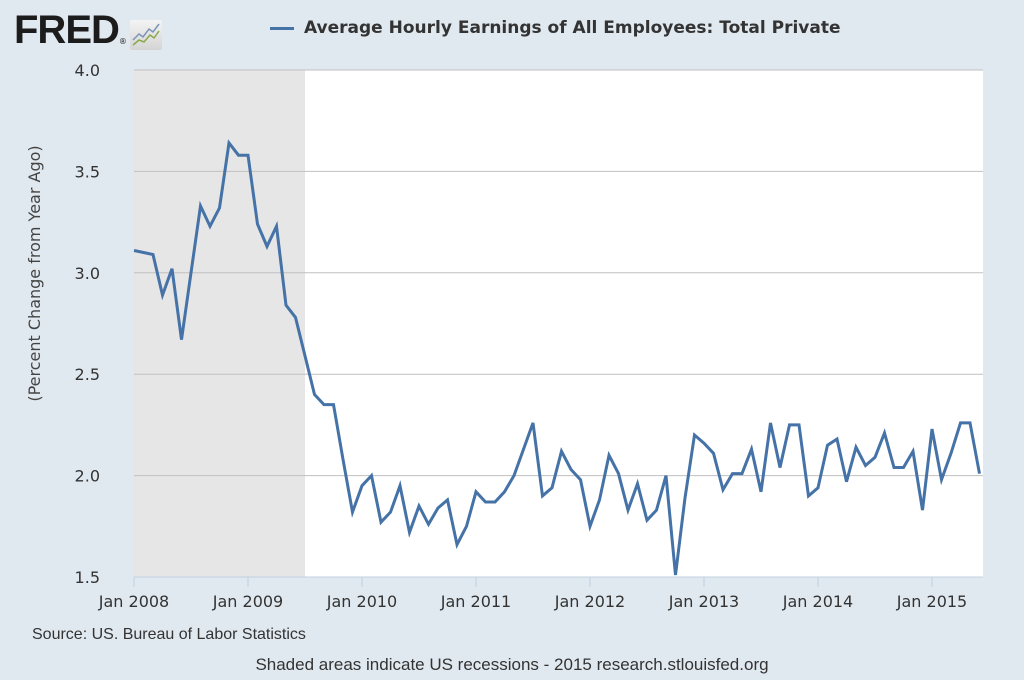 The image size is (1024, 680). What do you see at coordinates (133, 601) in the screenshot?
I see `x-tick-label: Jan 2008` at bounding box center [133, 601].